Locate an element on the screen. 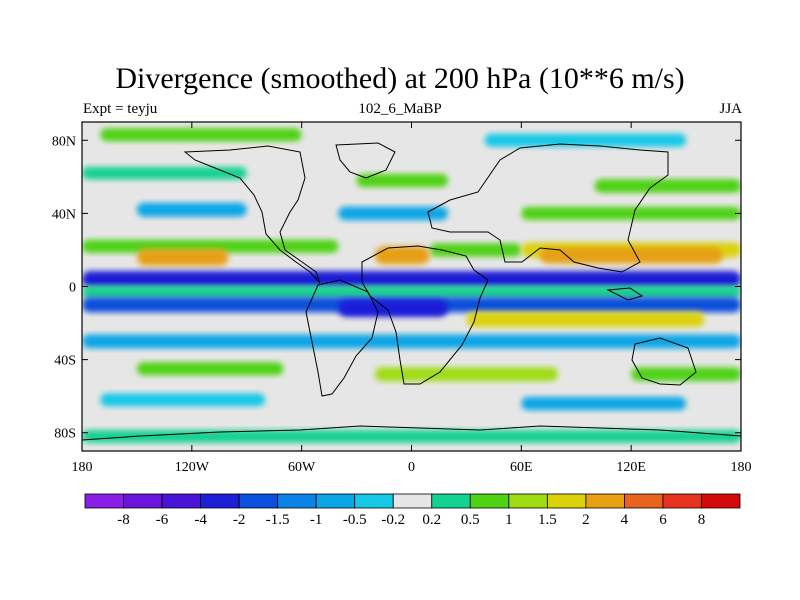 The image size is (800, 600). x-tick-label: 60W is located at coordinates (302, 467).